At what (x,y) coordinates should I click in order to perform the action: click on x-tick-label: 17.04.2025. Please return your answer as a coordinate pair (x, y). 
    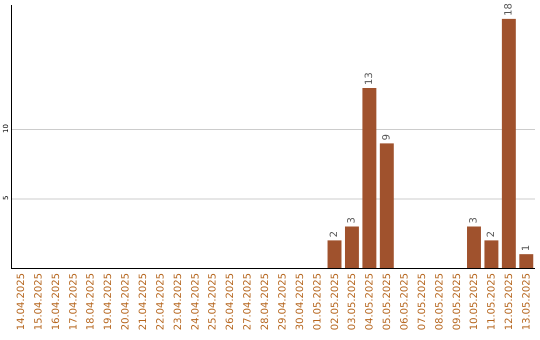
    Looking at the image, I should click on (74, 301).